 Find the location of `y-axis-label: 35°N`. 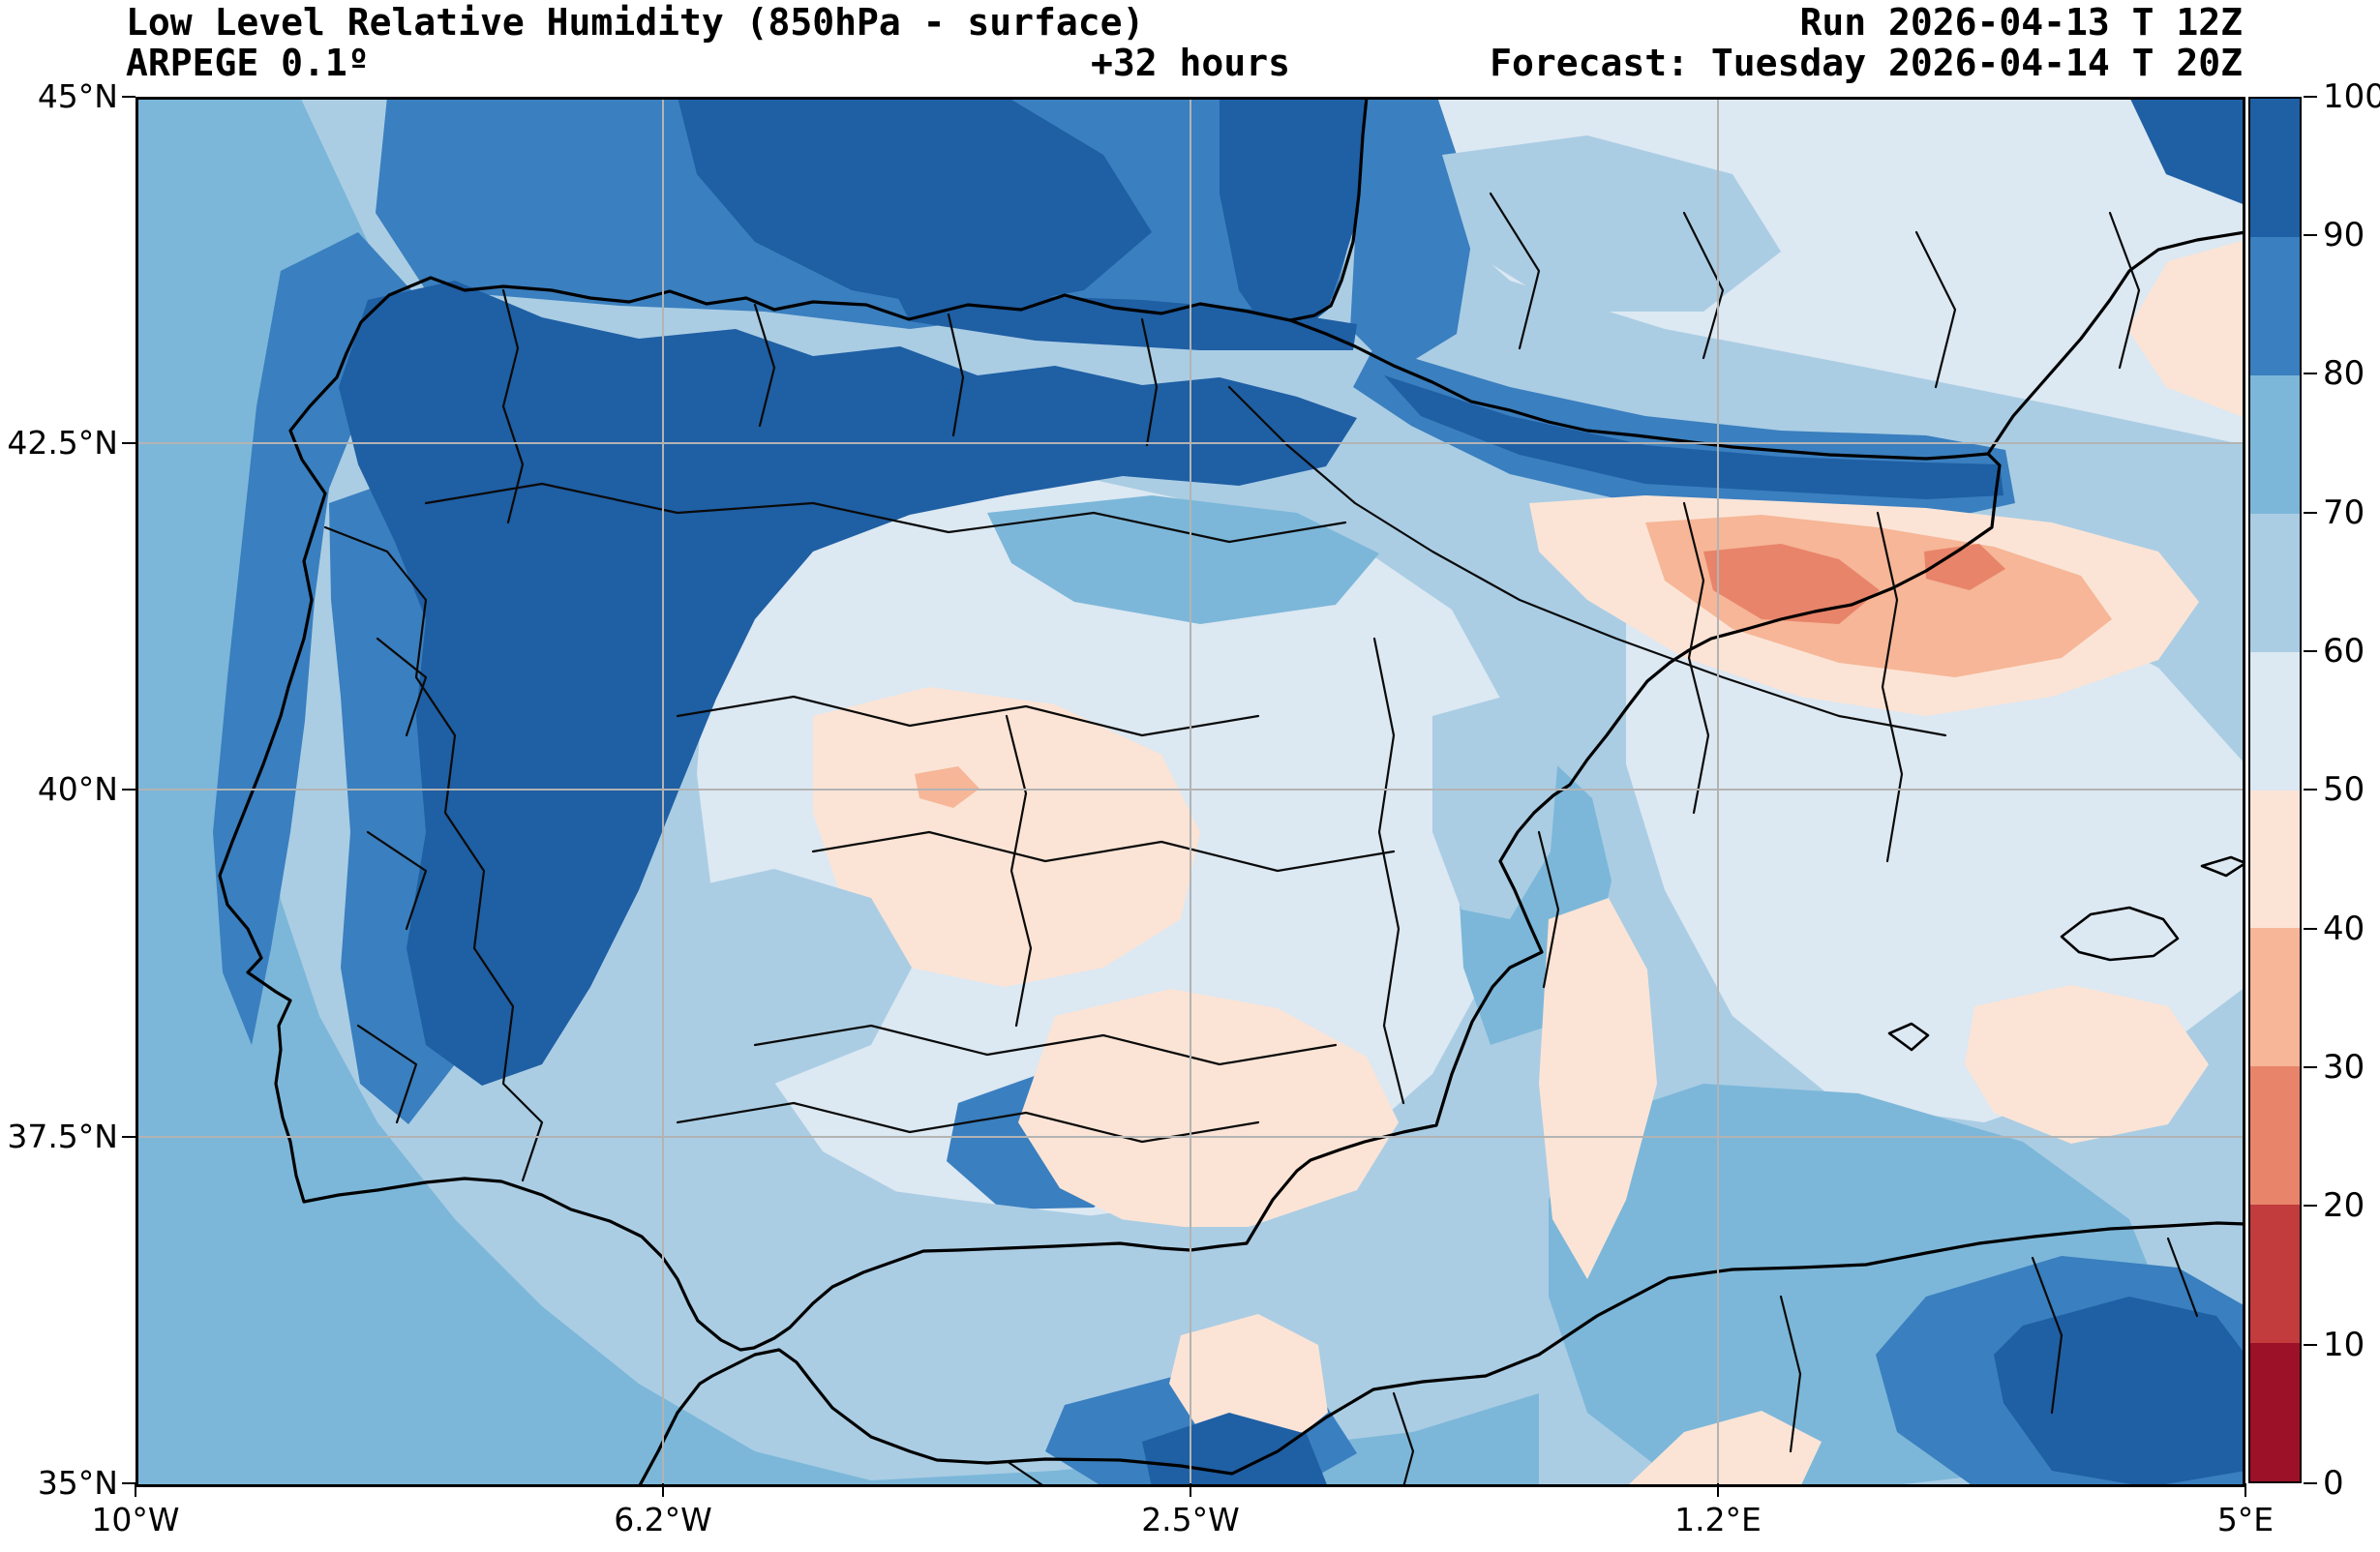

y-axis-label: 35°N is located at coordinates (77, 1483).